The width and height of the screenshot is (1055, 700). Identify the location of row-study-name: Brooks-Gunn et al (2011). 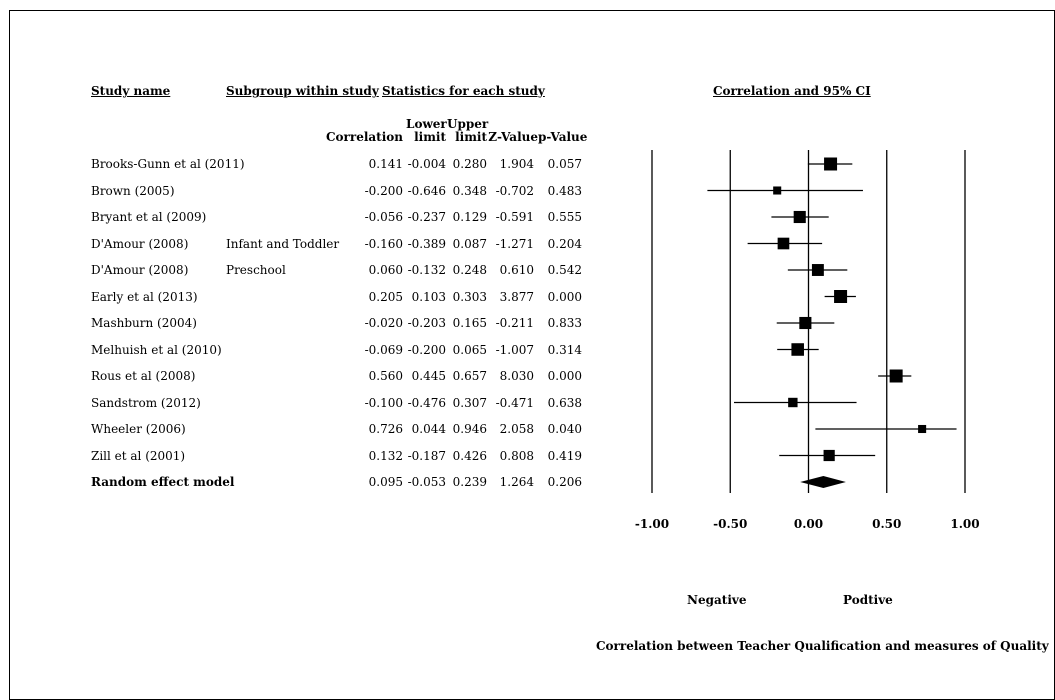
(168, 164).